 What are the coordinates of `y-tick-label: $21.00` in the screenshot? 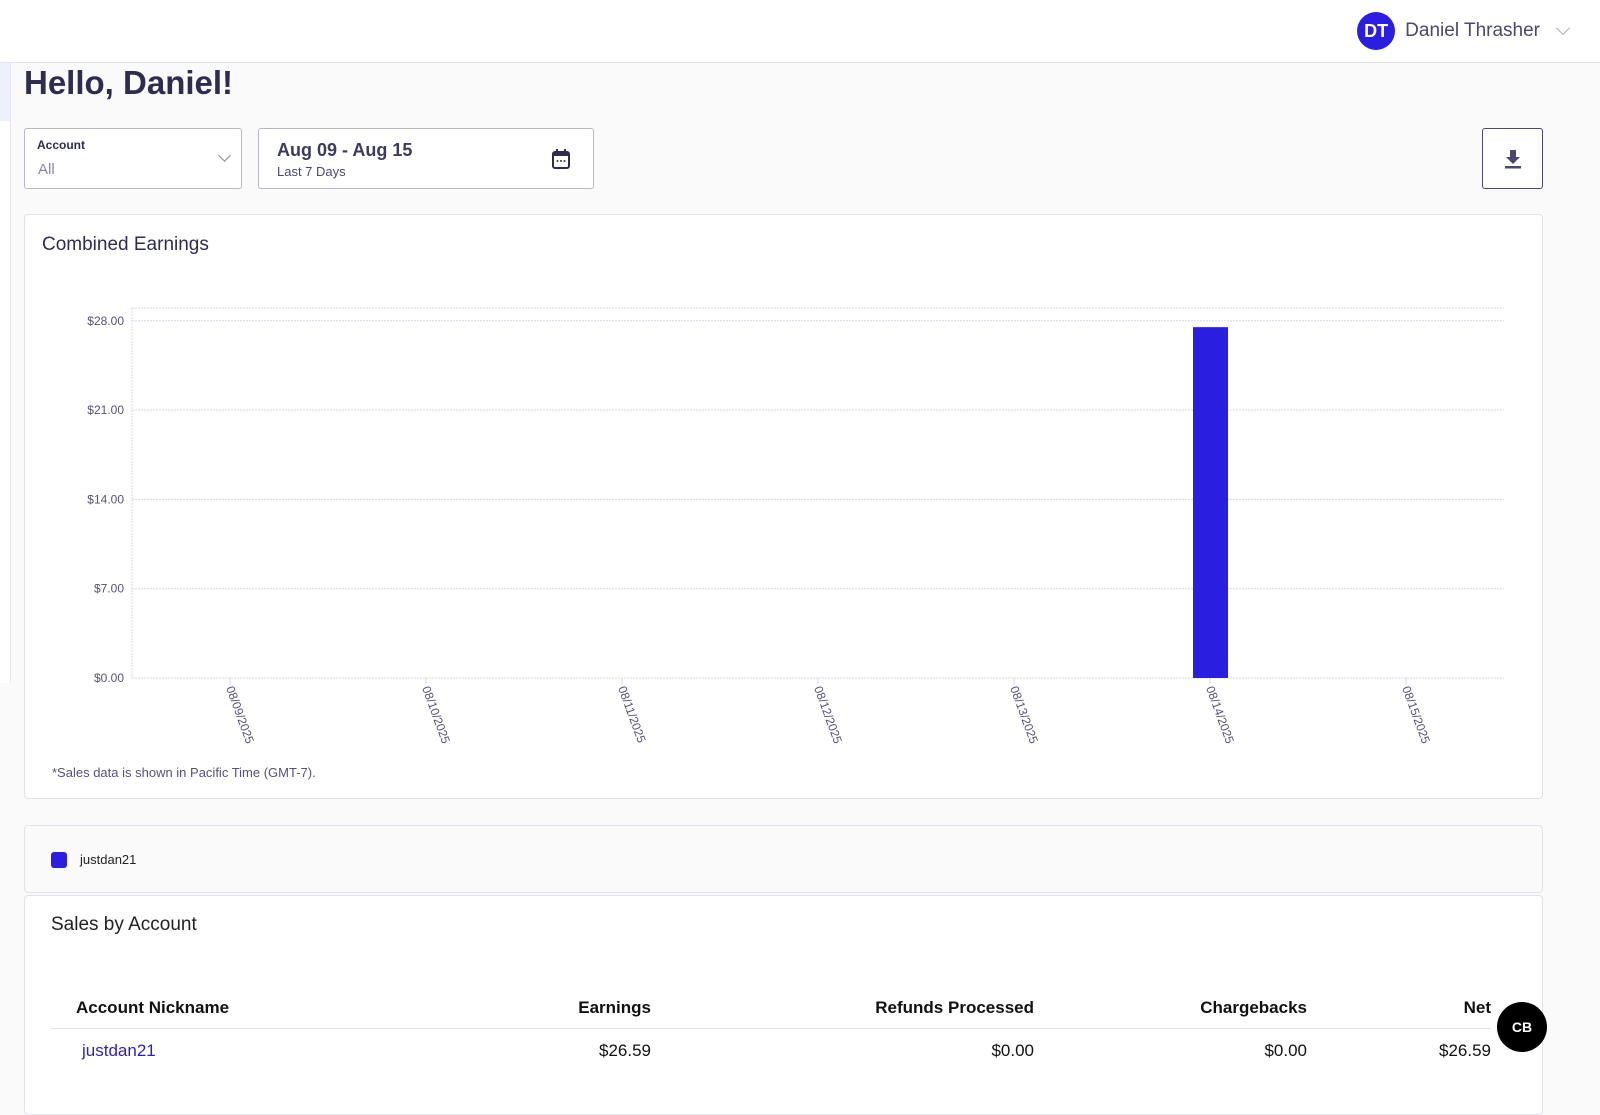 It's located at (105, 410).